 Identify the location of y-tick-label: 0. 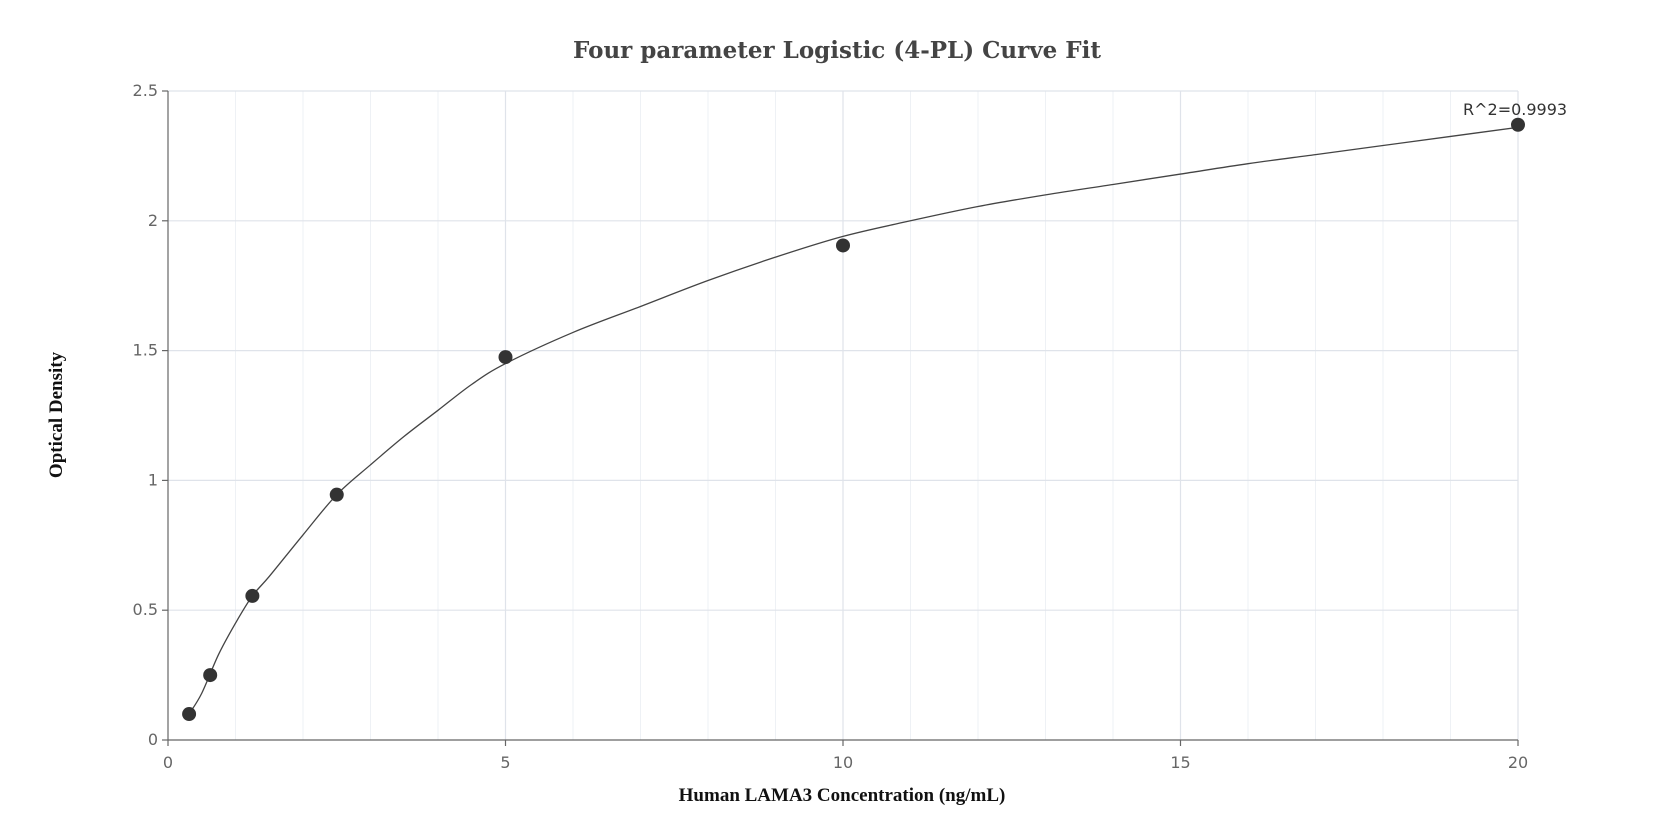
(153, 739).